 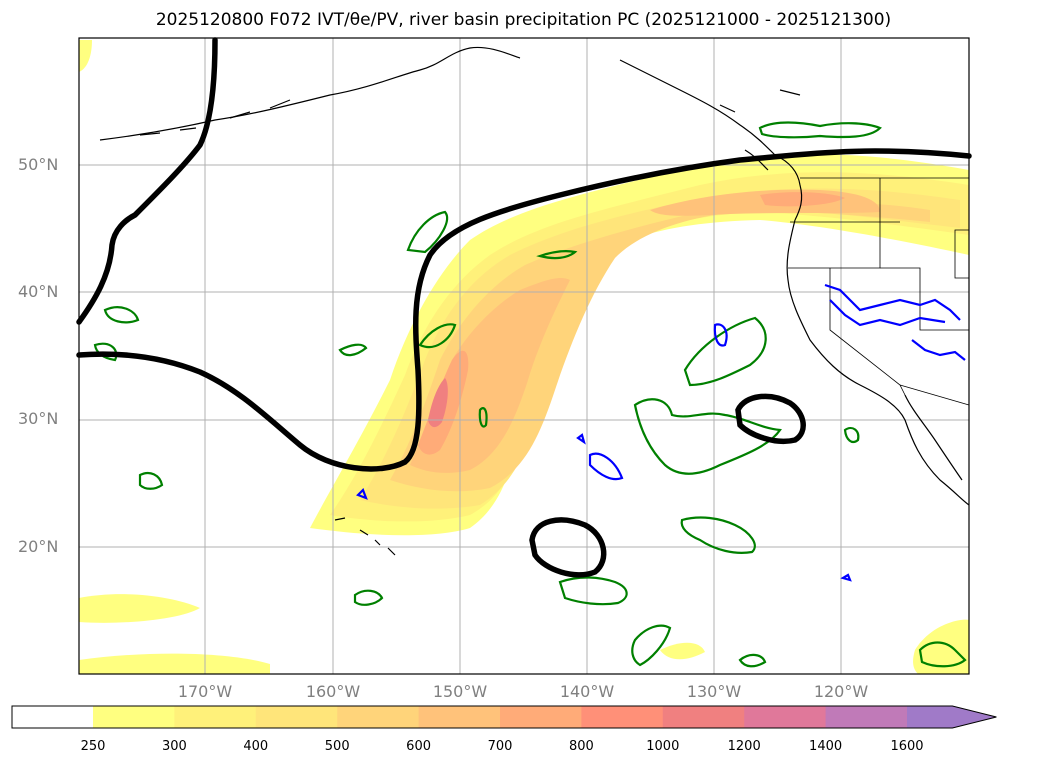 I want to click on ivt-patch-sw, so click(x=139, y=608).